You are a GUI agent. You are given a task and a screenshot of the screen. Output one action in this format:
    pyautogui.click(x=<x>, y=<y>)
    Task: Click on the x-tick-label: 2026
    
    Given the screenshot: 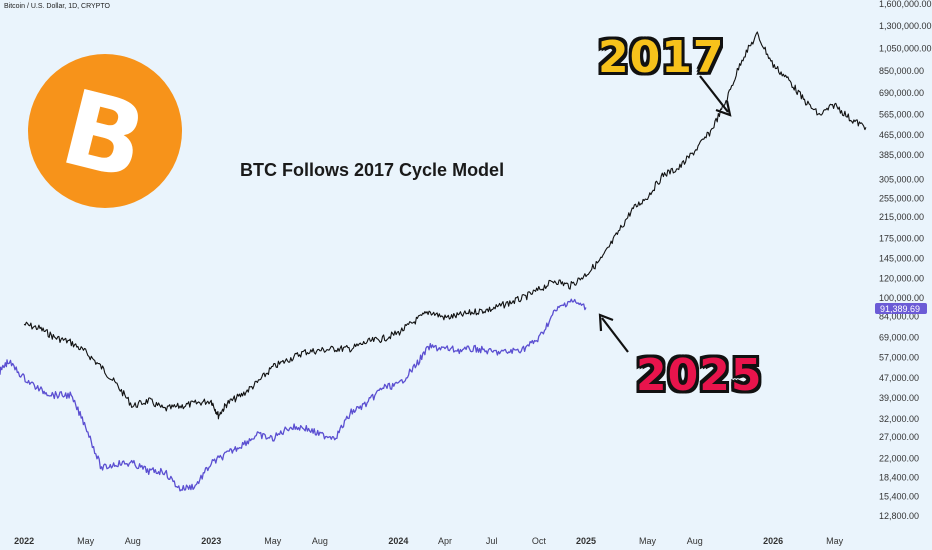 What is the action you would take?
    pyautogui.click(x=773, y=541)
    